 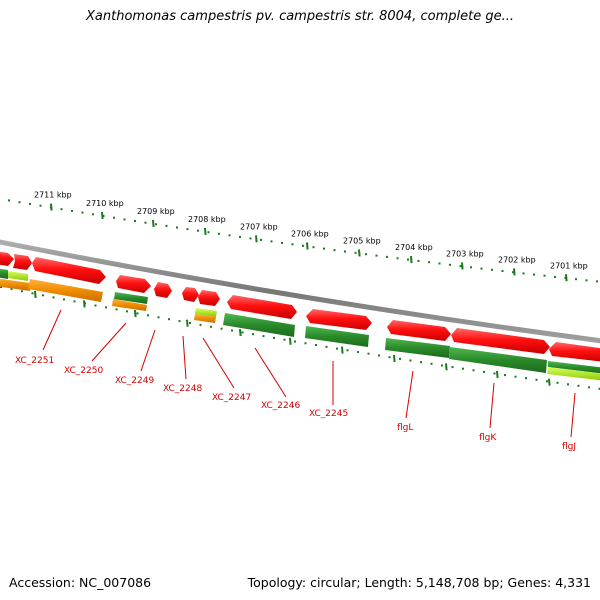 What do you see at coordinates (517, 260) in the screenshot?
I see `tick-label: 2702 kbp` at bounding box center [517, 260].